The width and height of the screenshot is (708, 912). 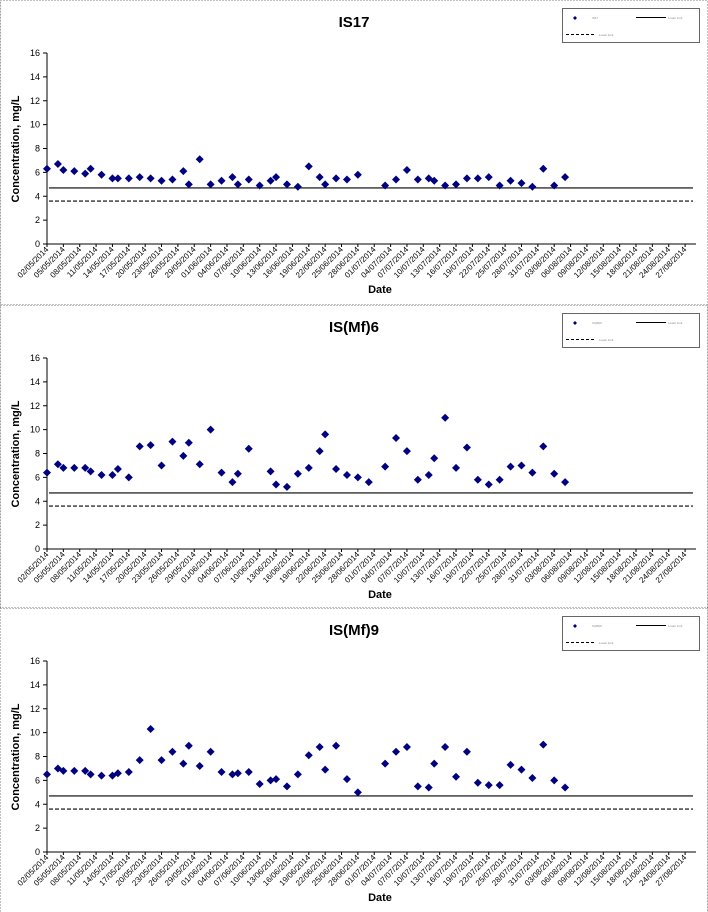 I want to click on y-tick-label: 4, so click(x=37, y=196).